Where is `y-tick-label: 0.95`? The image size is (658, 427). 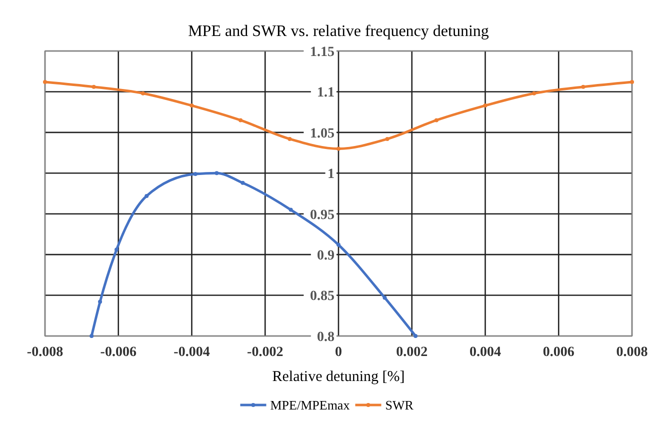
y-tick-label: 0.95 is located at coordinates (322, 215).